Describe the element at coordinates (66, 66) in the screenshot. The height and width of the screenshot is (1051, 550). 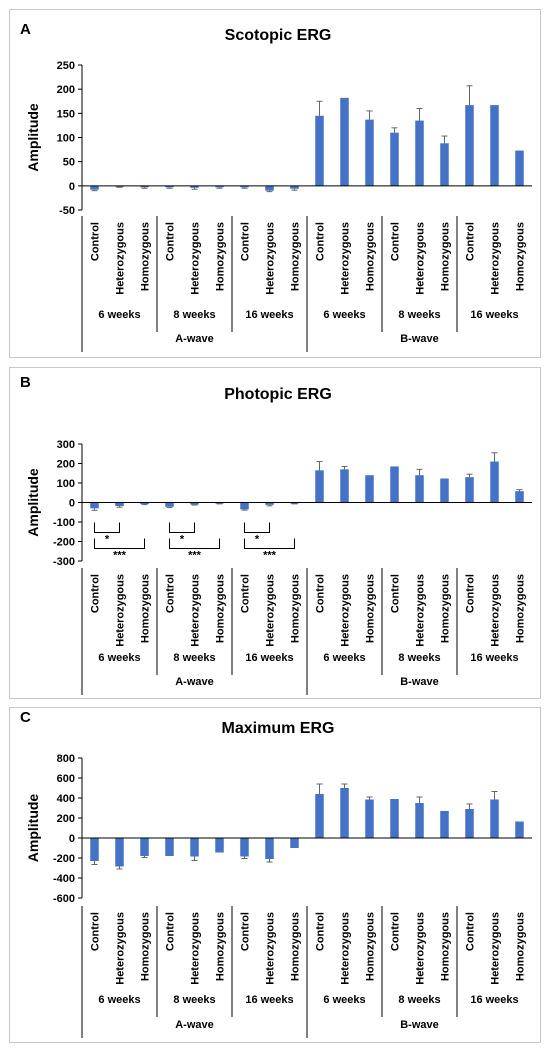
I see `y-tick-label: 250` at that location.